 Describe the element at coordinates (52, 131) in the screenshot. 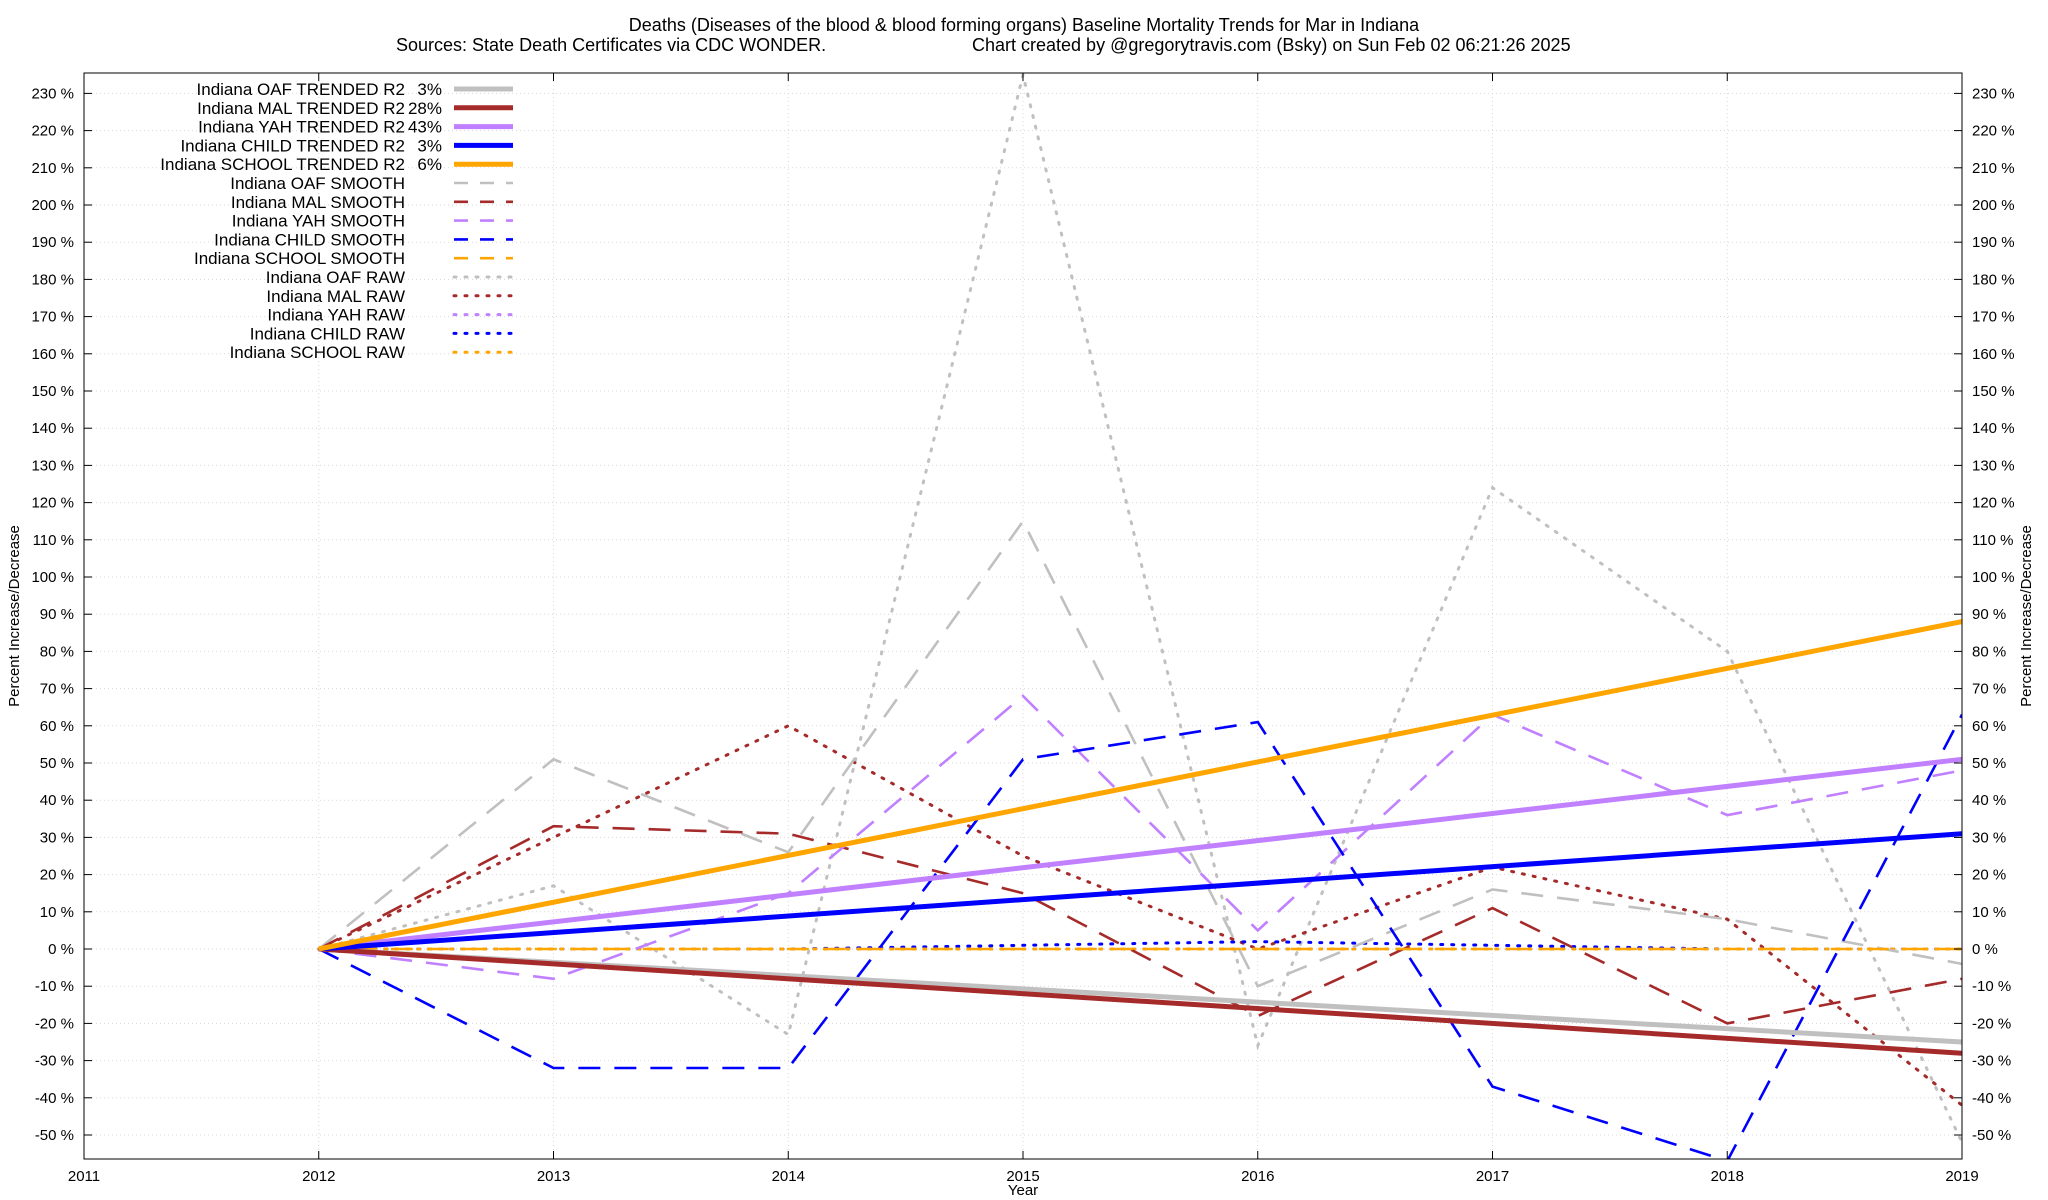

I see `y-tick-label-left: 220 %` at that location.